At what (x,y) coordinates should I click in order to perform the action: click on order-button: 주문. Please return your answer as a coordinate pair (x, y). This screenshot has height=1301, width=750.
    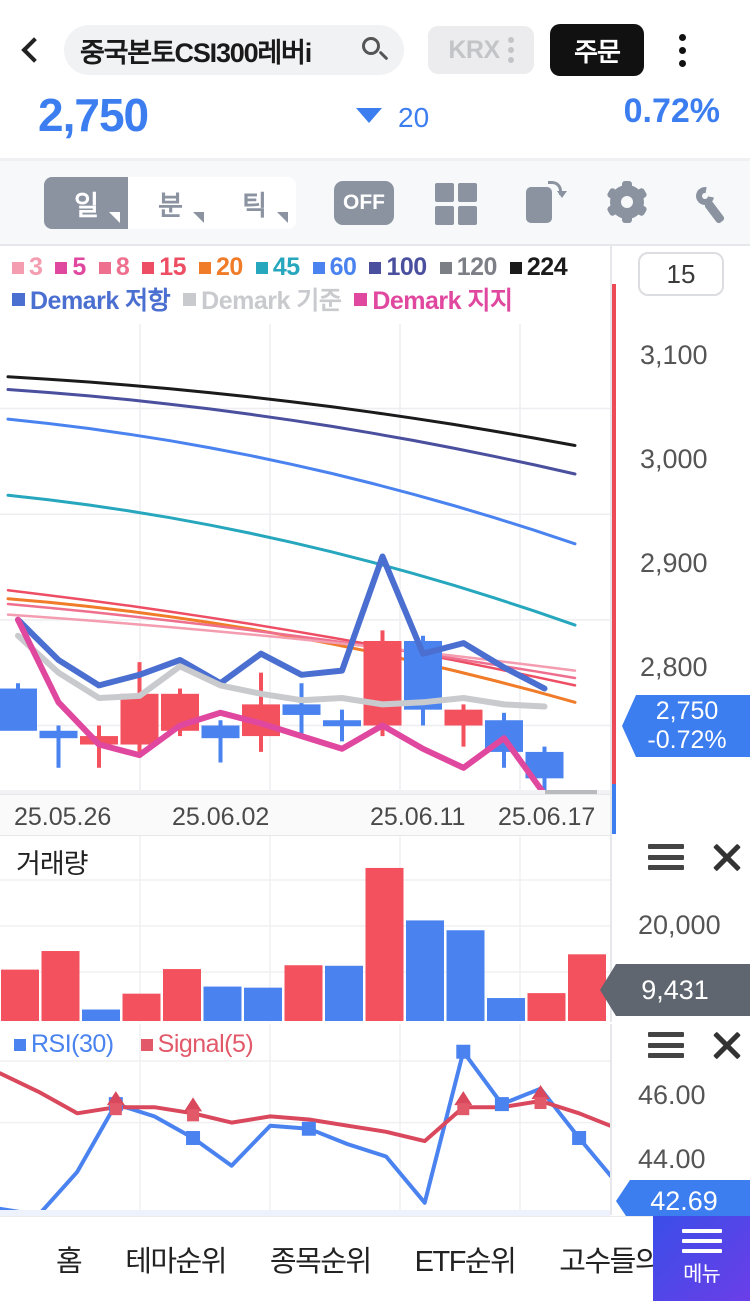
    Looking at the image, I should click on (597, 50).